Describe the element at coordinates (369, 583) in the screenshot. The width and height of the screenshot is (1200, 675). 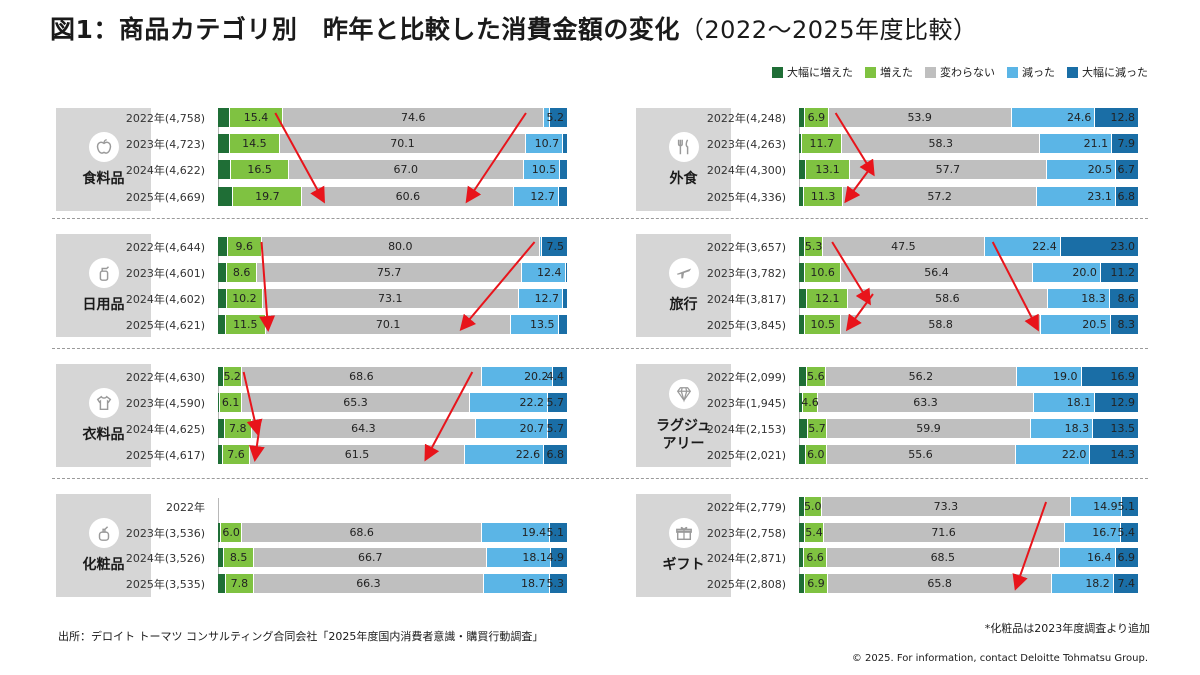
I see `bar-segment: 66.3` at that location.